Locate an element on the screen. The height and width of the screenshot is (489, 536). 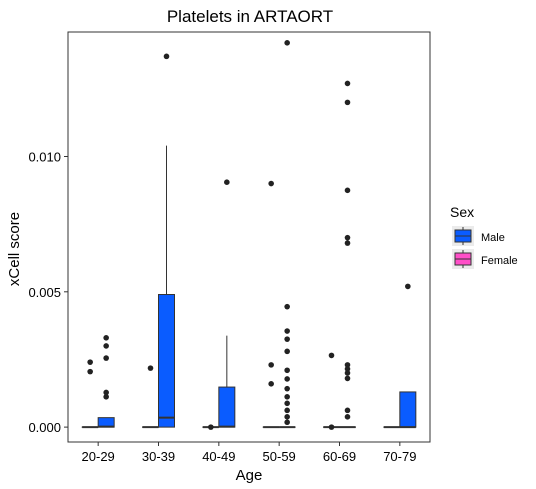
chart-title: Platelets in ARTAORT is located at coordinates (250, 16).